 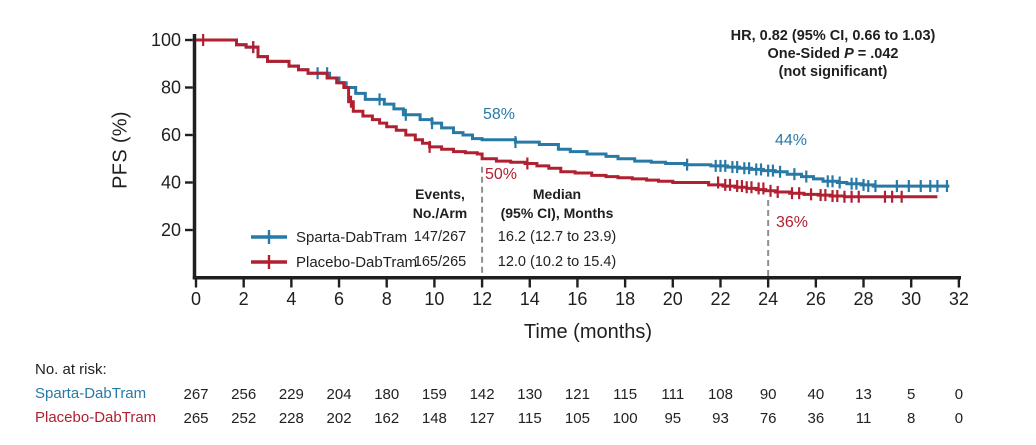 I want to click on x-tick-label: 22, so click(x=720, y=299).